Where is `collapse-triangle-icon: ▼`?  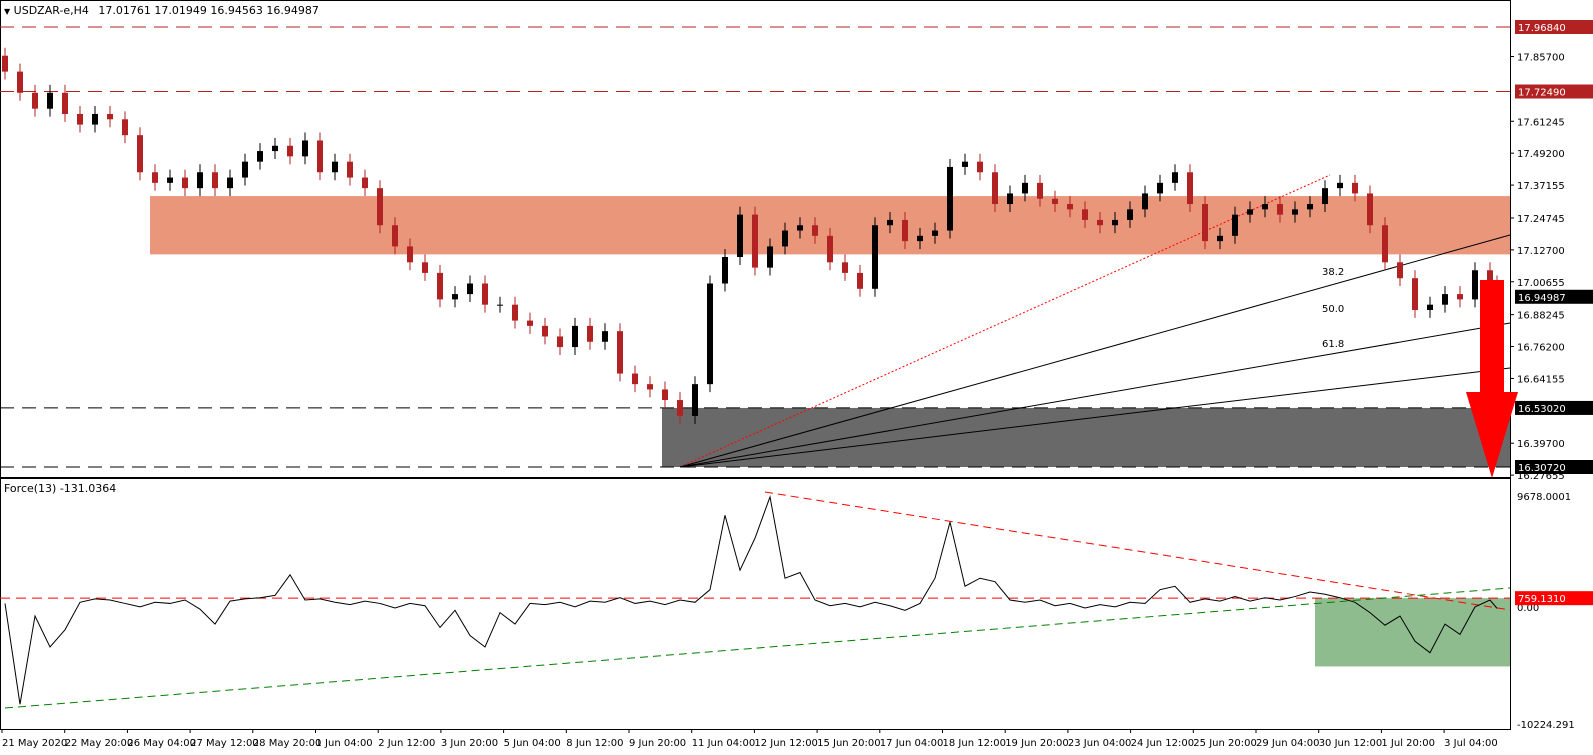 collapse-triangle-icon: ▼ is located at coordinates (7, 11).